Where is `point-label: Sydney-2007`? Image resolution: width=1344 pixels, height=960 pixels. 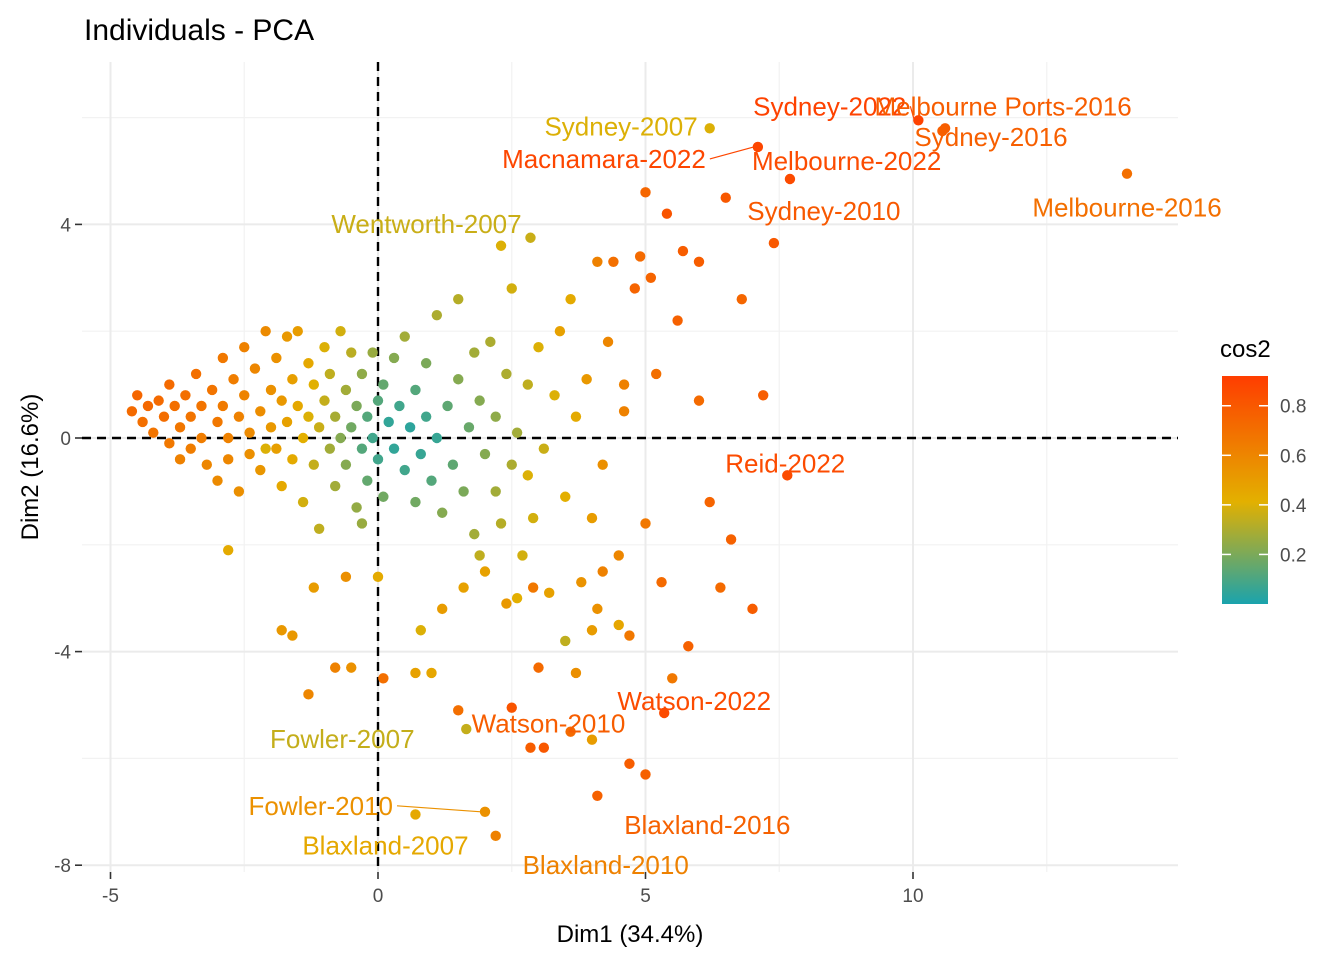 point-label: Sydney-2007 is located at coordinates (620, 126).